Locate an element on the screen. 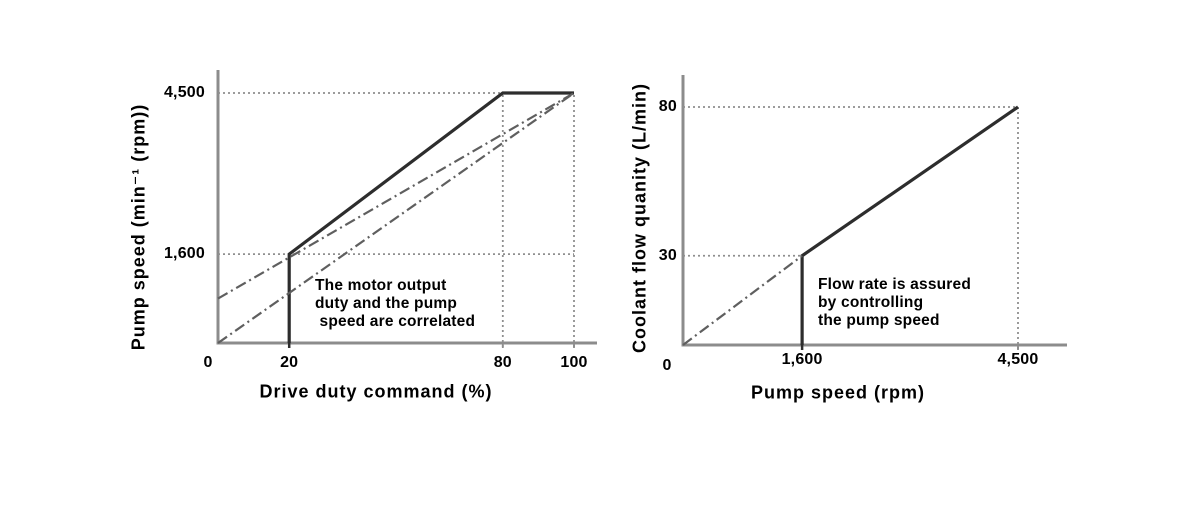 This screenshot has height=517, width=1200. y-tick-label: 1,600 is located at coordinates (184, 254).